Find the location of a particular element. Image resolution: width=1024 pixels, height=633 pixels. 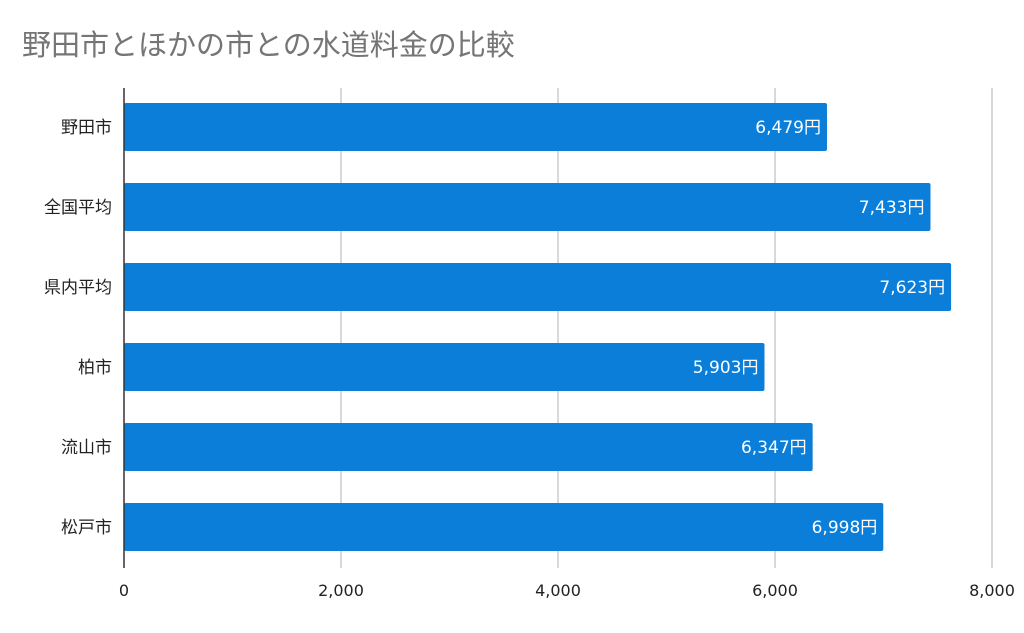

x-tick-label: 8,000 is located at coordinates (992, 590).